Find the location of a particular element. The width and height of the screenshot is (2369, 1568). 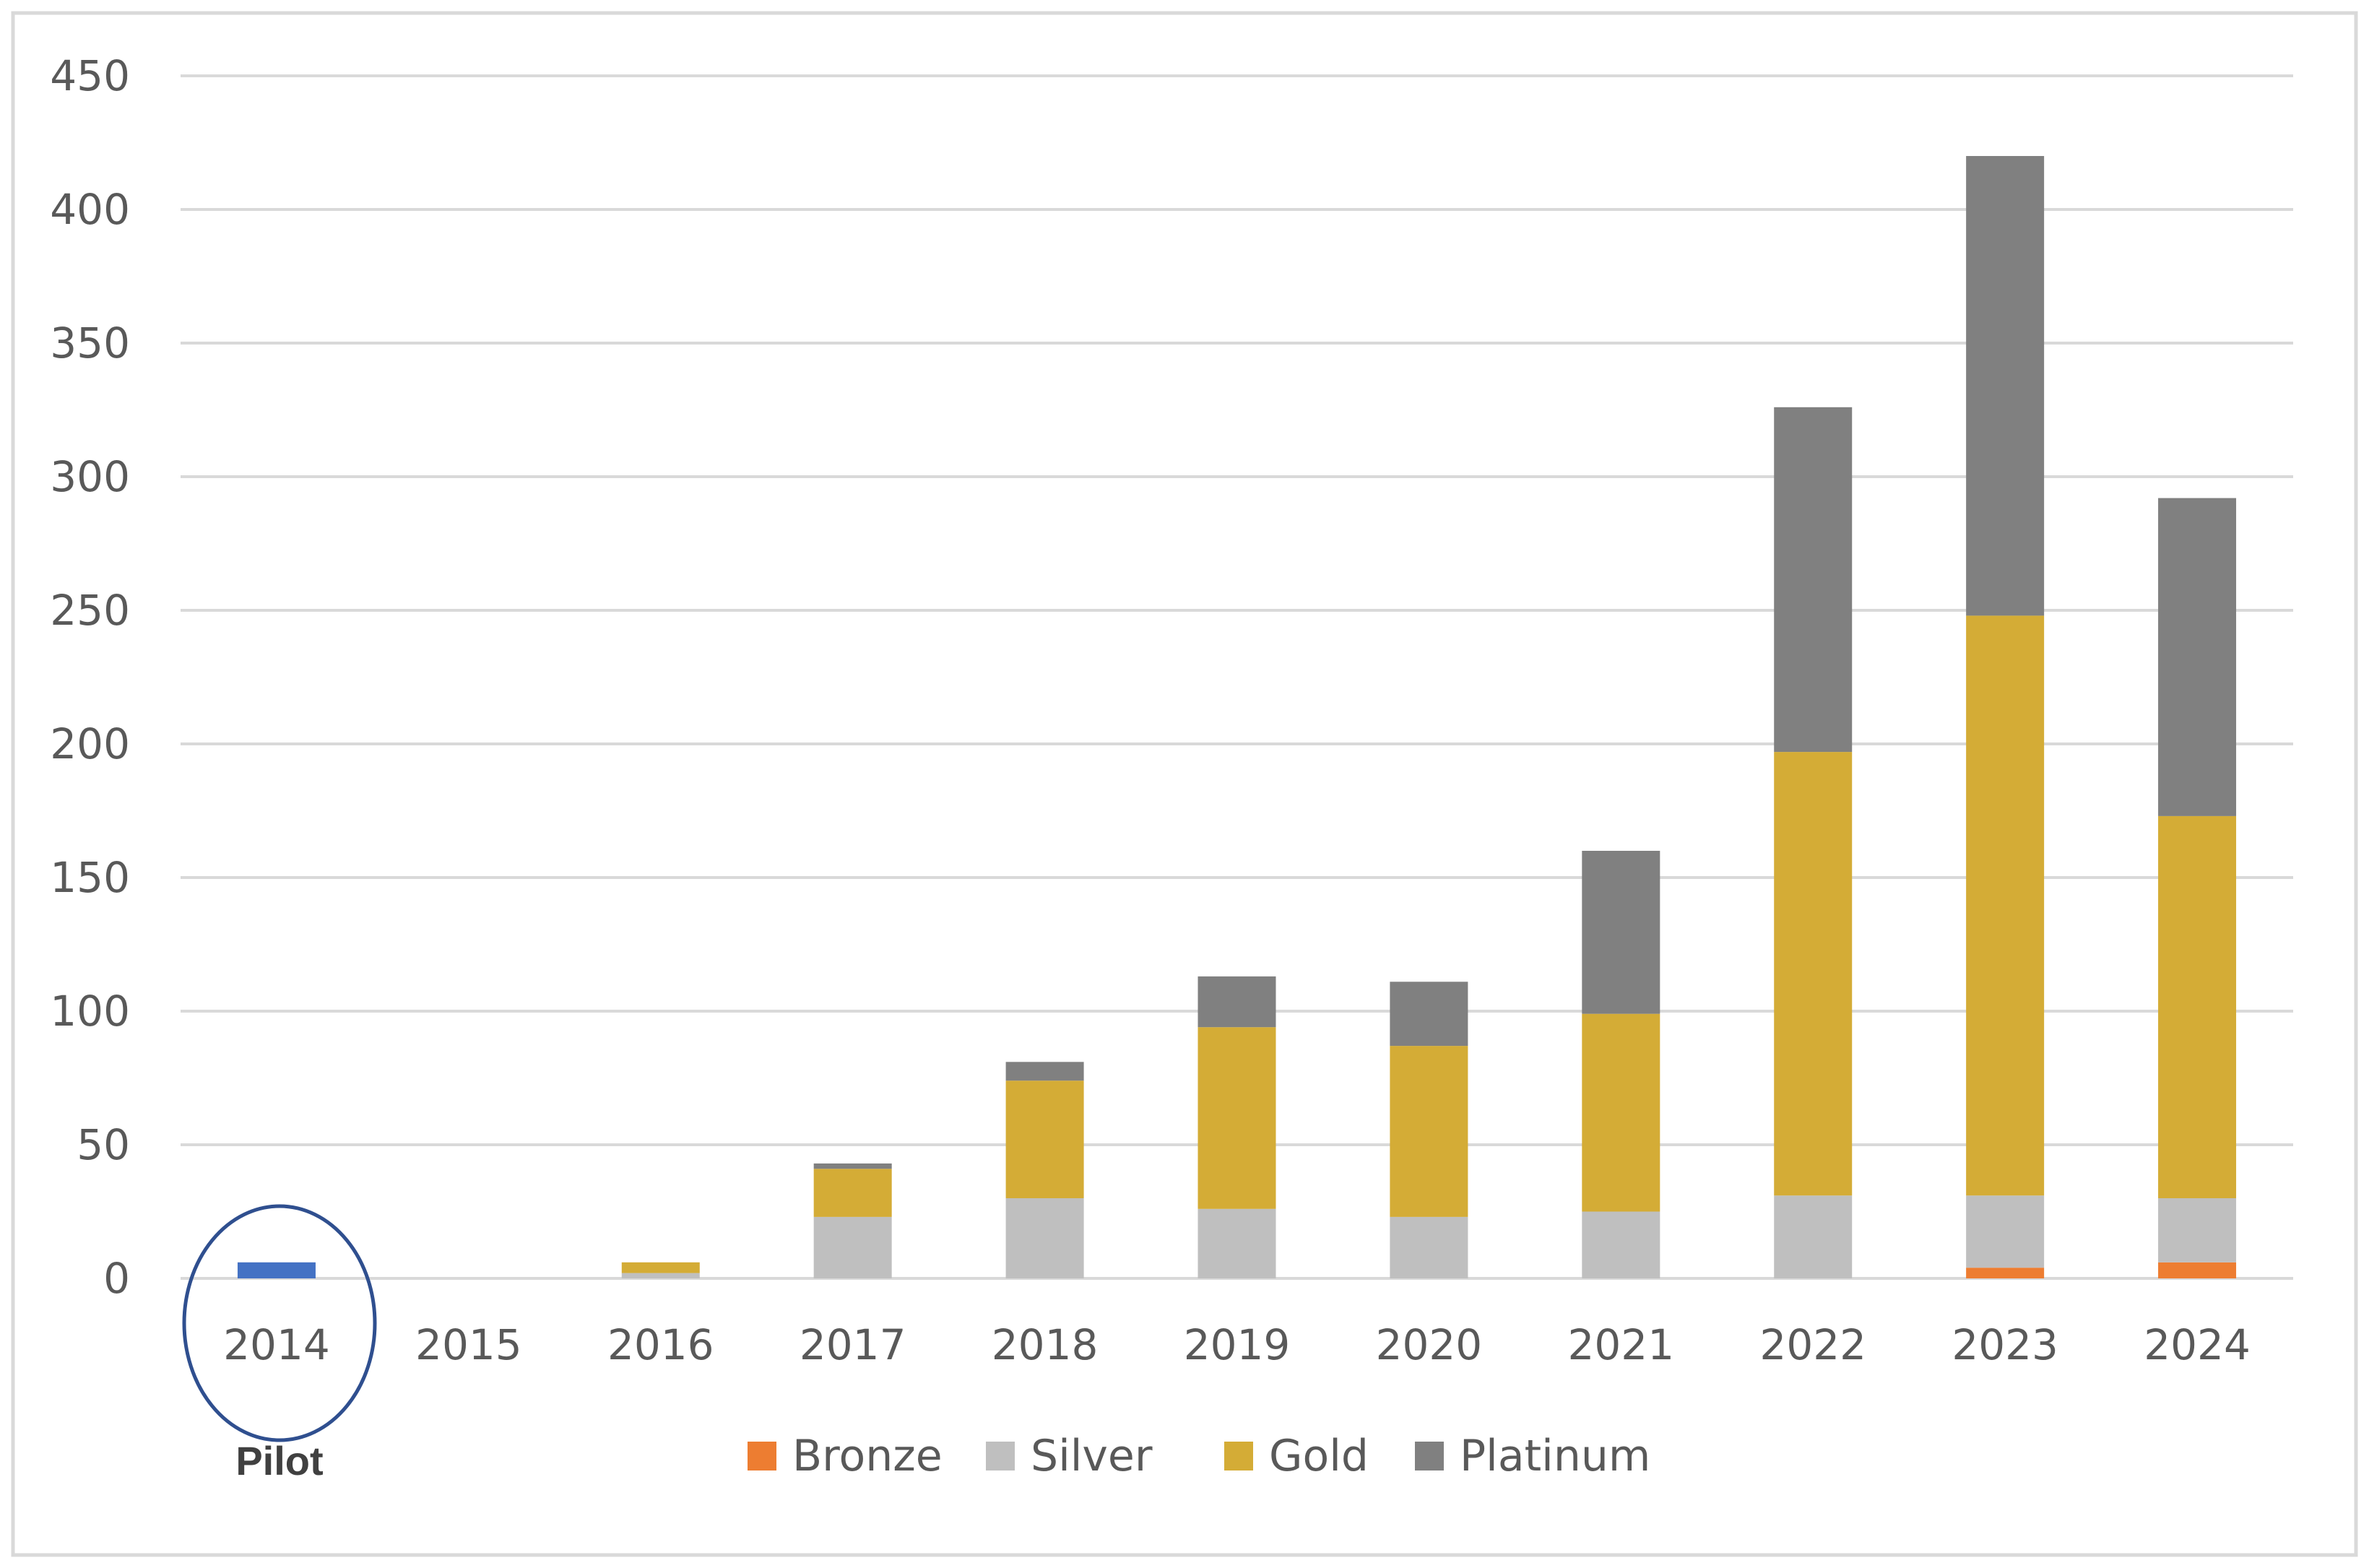

bar-silver-2017 is located at coordinates (853, 1247).